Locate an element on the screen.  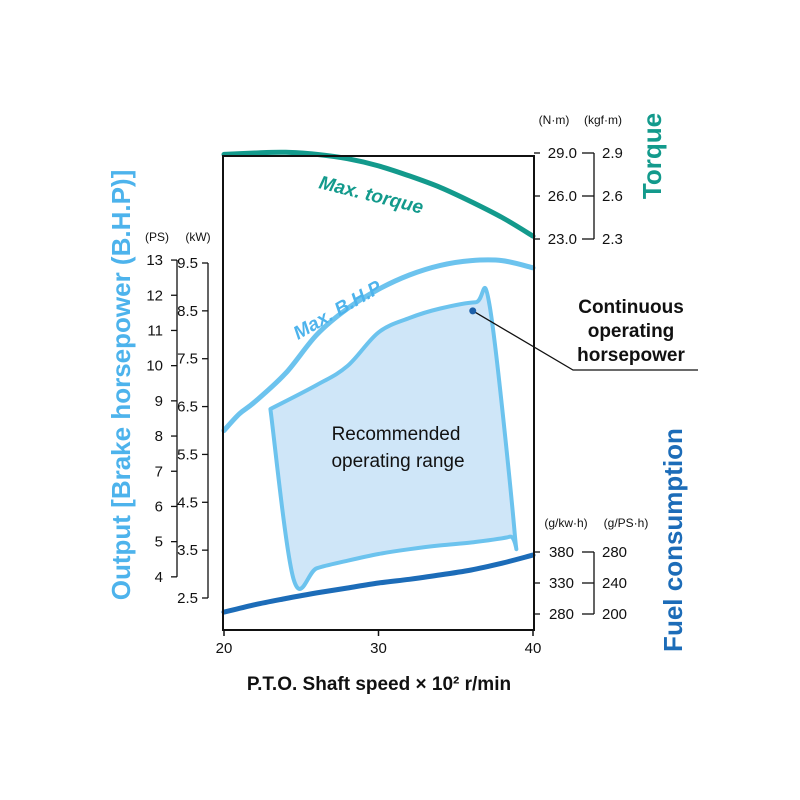
max-bhp-curve is located at coordinates (378, 345).